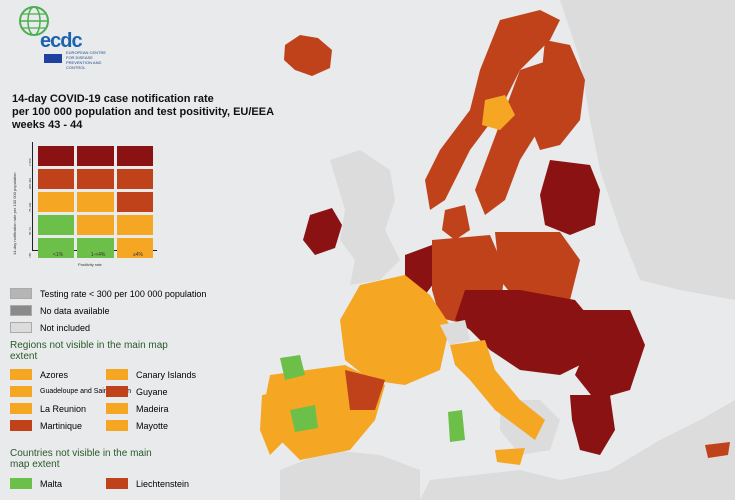 The image size is (735, 500). What do you see at coordinates (113, 99) in the screenshot?
I see `title-line-1: 14-day COVID-19 case notification rate` at bounding box center [113, 99].